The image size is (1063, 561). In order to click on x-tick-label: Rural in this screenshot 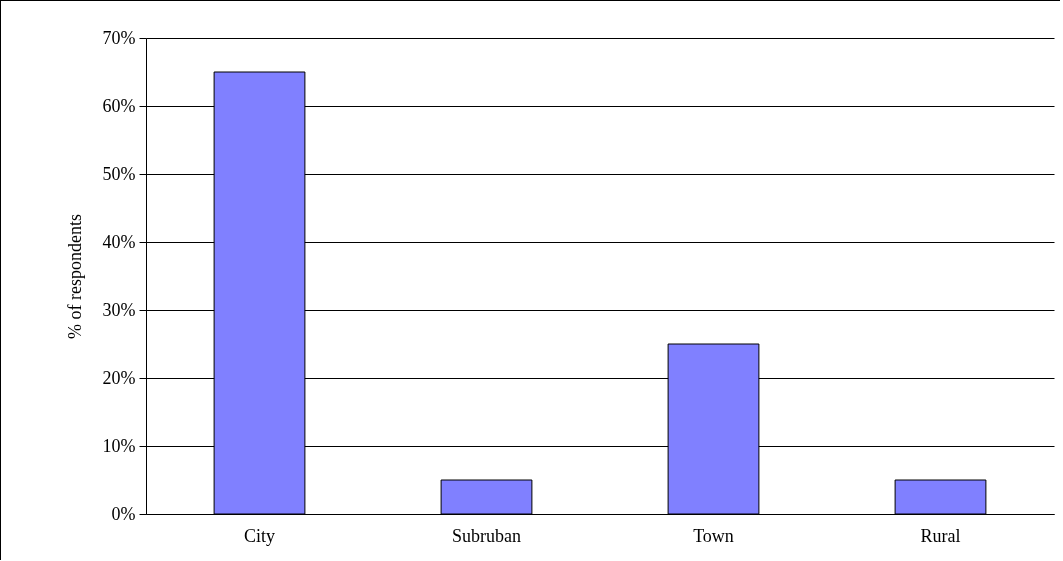, I will do `click(940, 535)`.